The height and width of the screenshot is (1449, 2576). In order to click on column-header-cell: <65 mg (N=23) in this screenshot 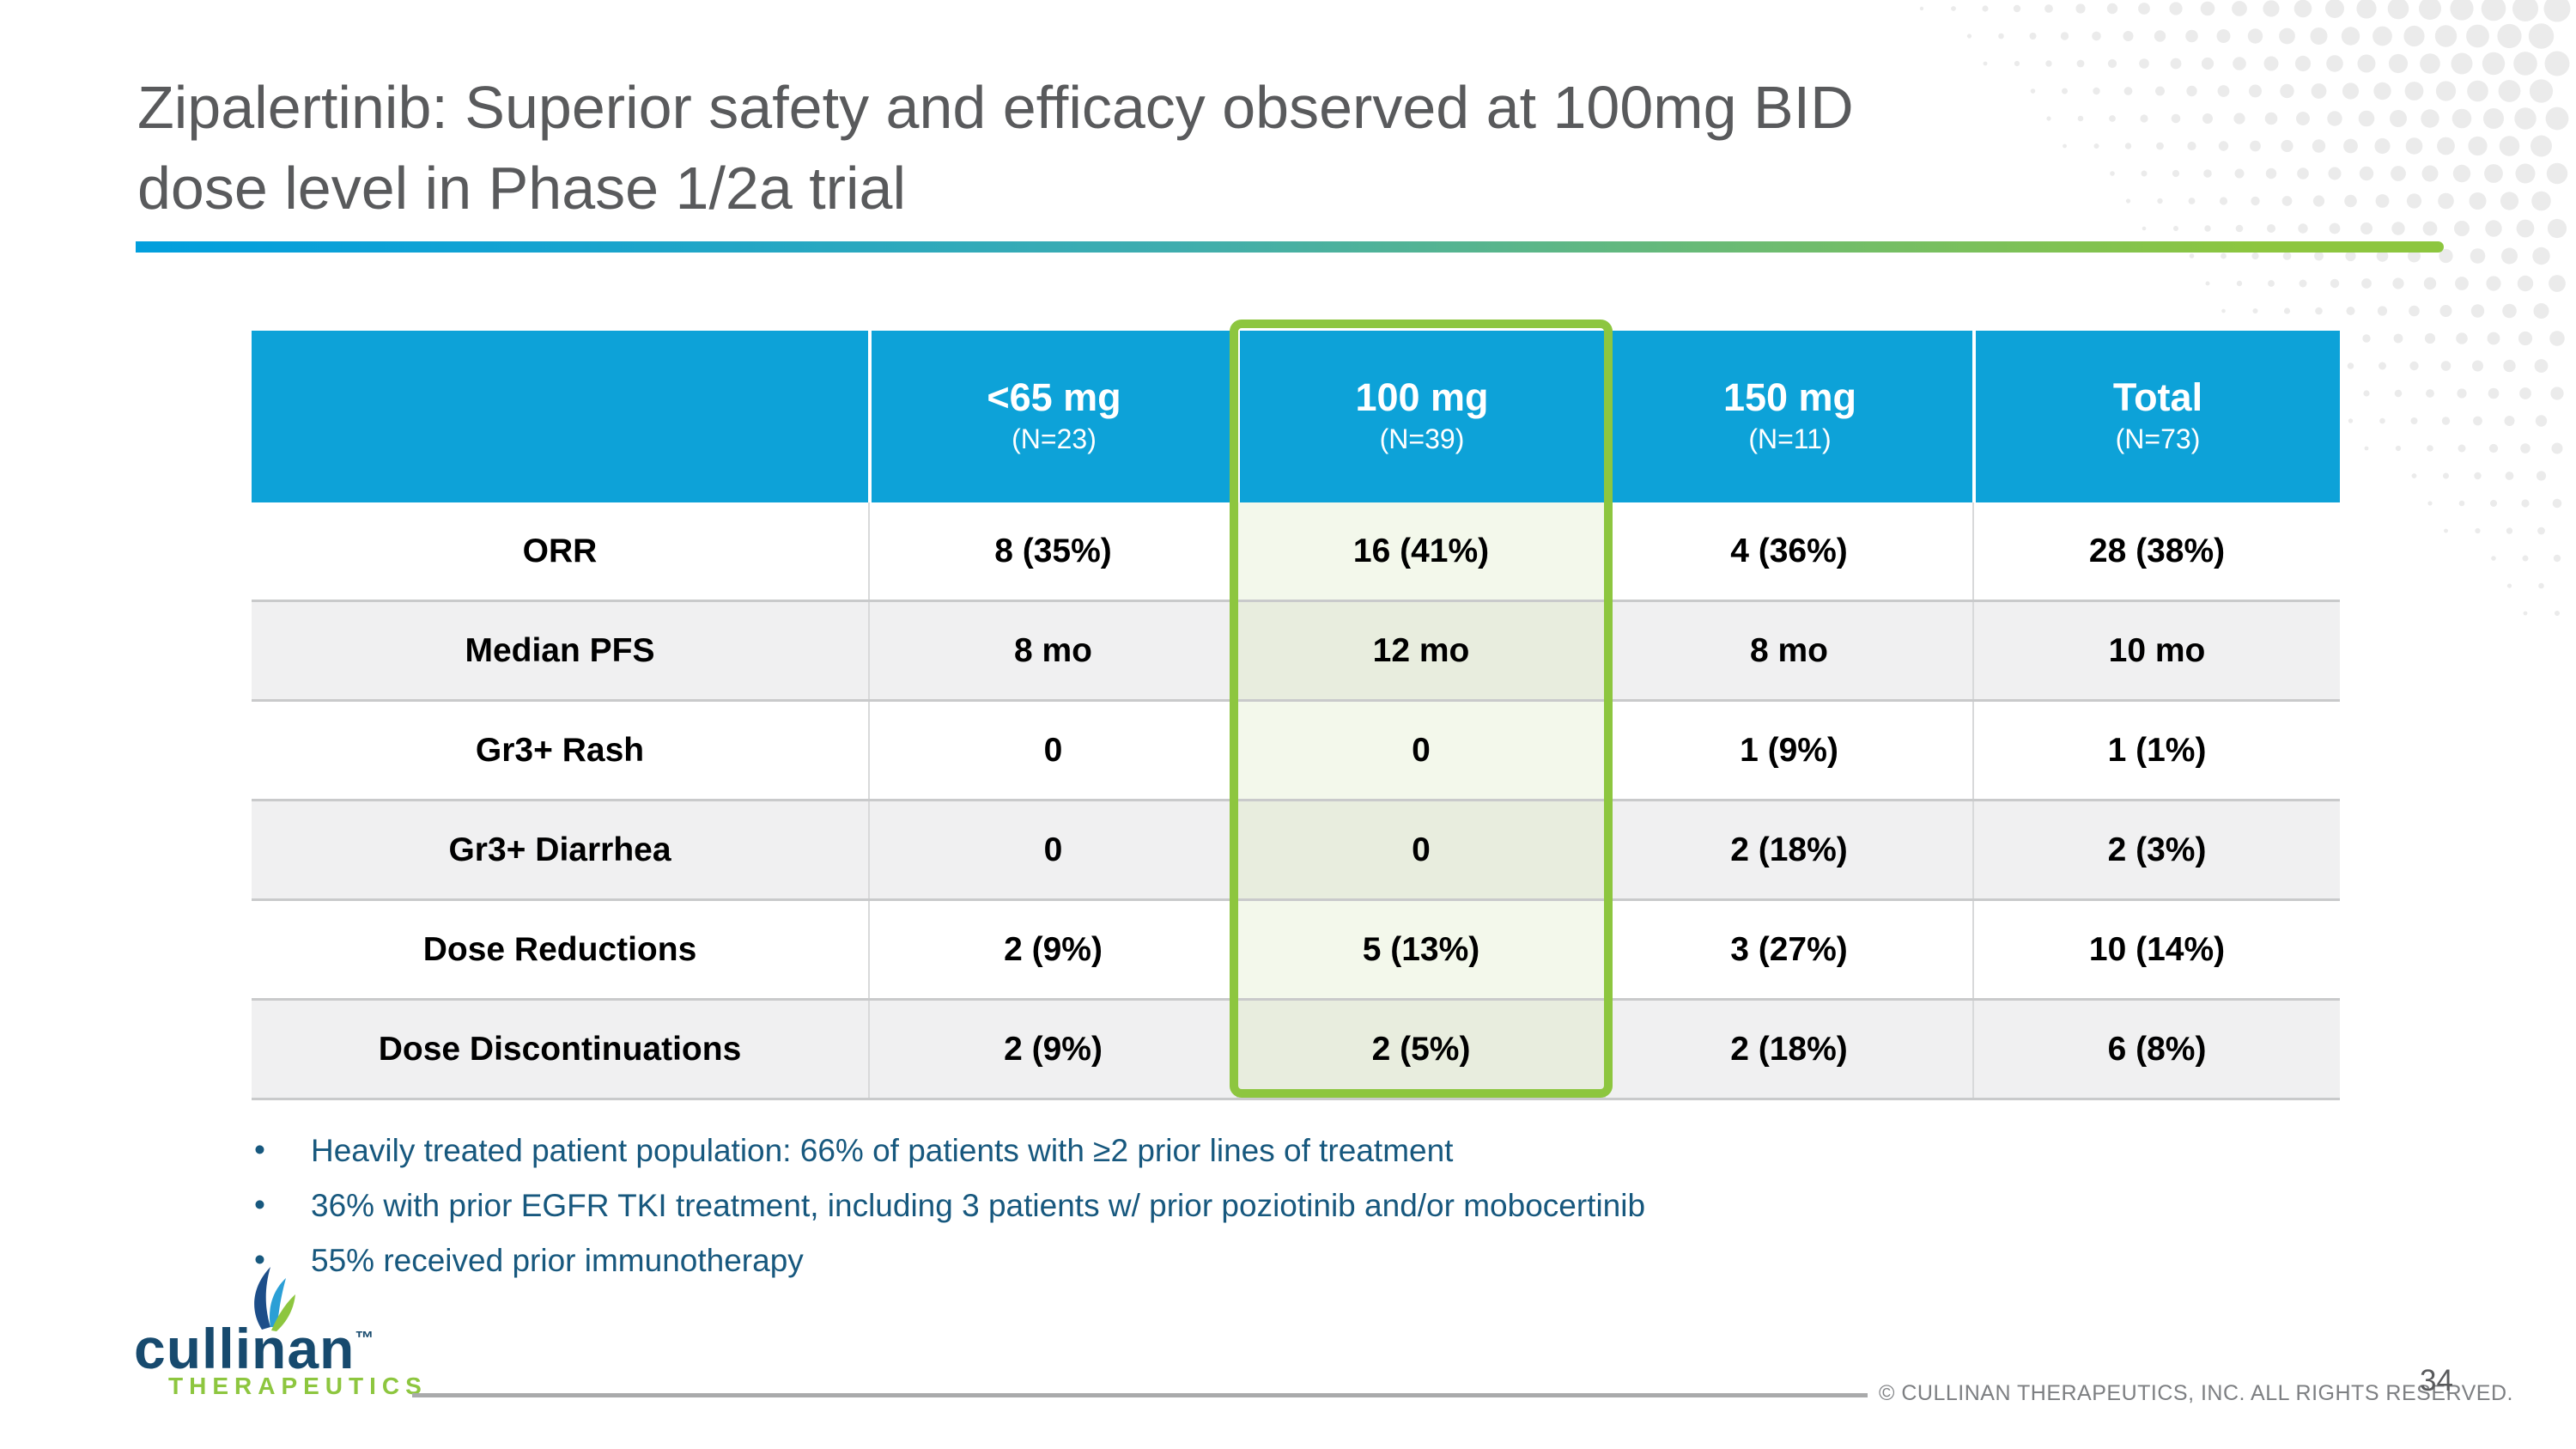, I will do `click(1052, 416)`.